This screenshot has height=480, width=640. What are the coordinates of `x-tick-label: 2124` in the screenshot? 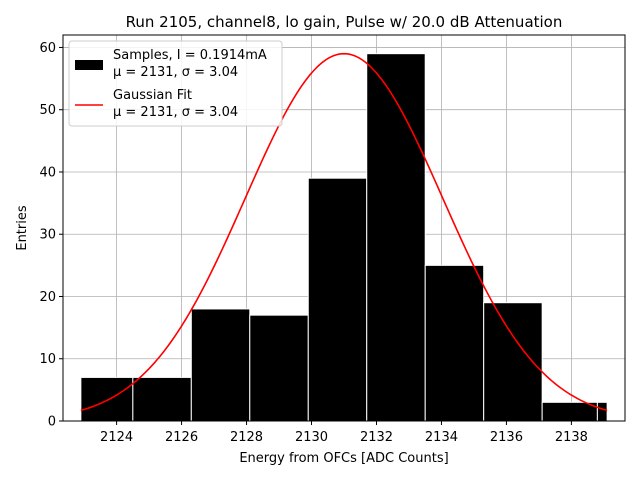 It's located at (116, 437).